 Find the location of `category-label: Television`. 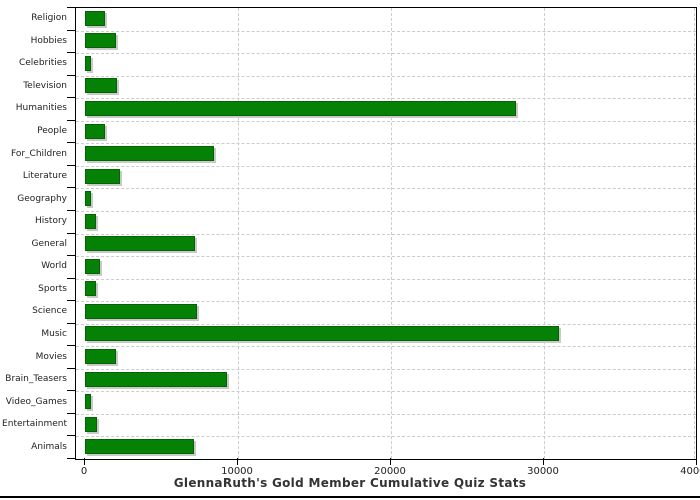

category-label: Television is located at coordinates (45, 85).